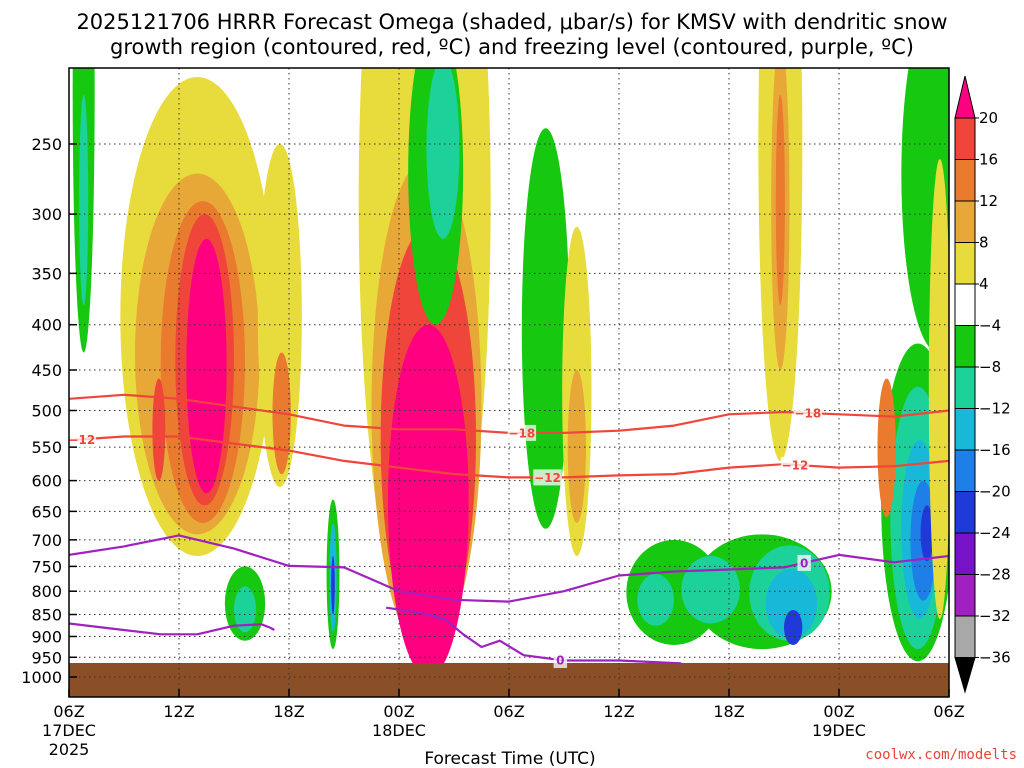 The image size is (1024, 768). What do you see at coordinates (728, 711) in the screenshot?
I see `x-tick-label-6: 18Z` at bounding box center [728, 711].